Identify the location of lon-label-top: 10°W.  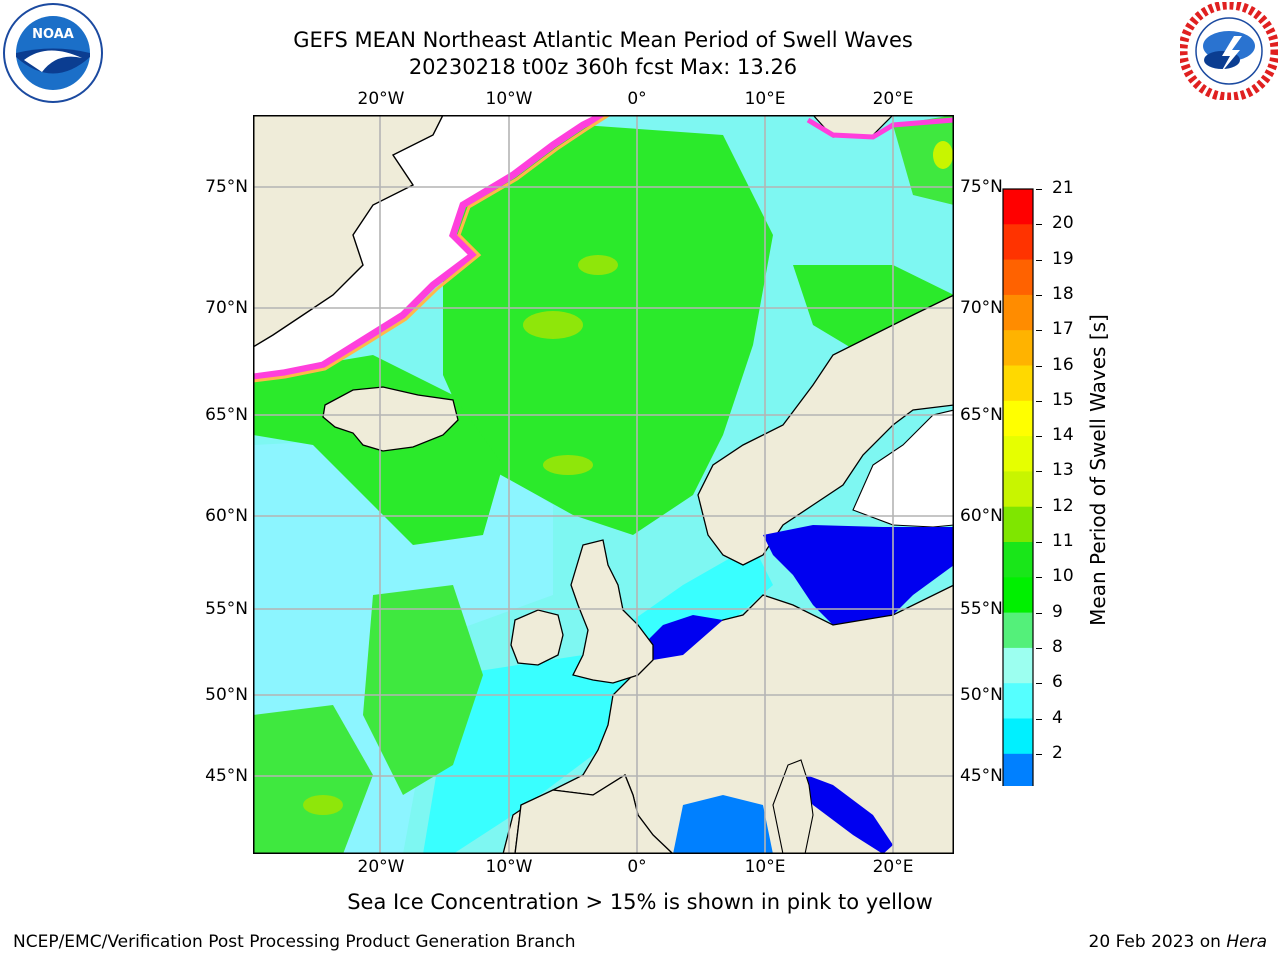
(509, 99).